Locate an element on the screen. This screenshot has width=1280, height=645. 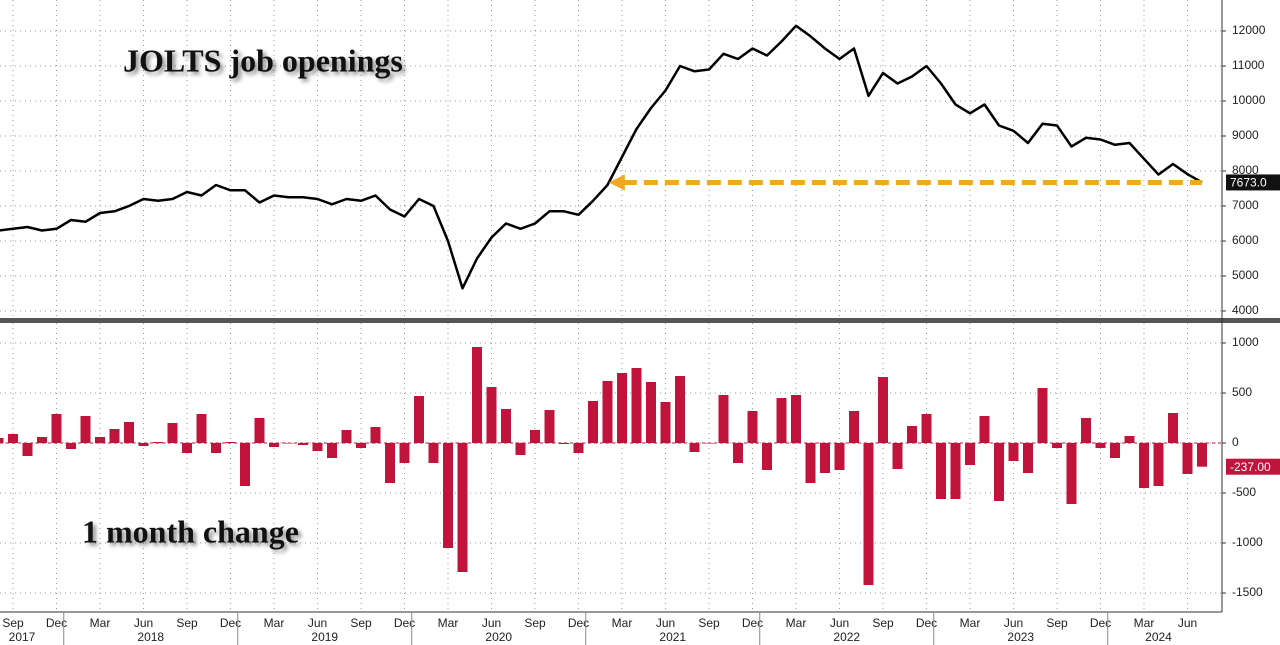
y-tick-label: 1000 is located at coordinates (1245, 342).